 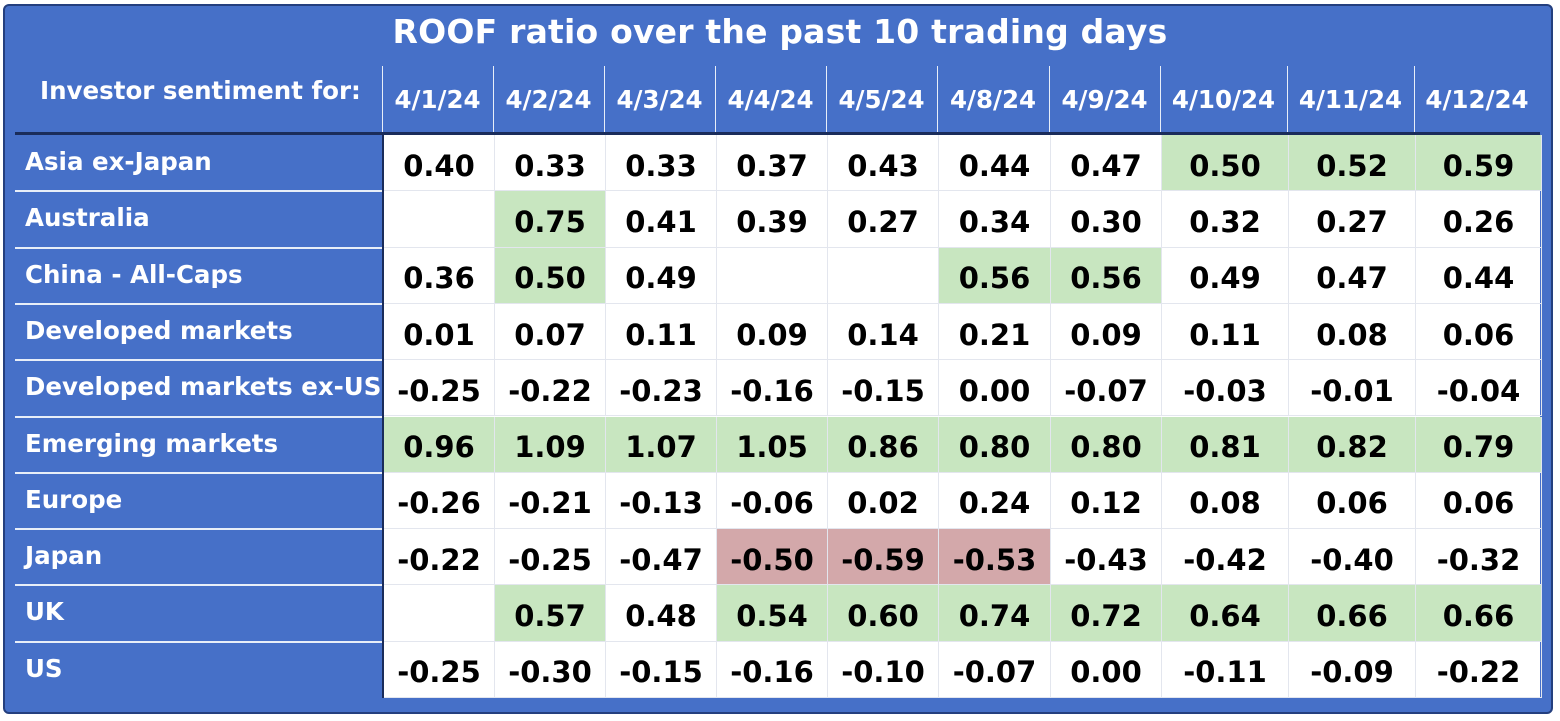 What do you see at coordinates (1479, 388) in the screenshot?
I see `table-cell: -0.04` at bounding box center [1479, 388].